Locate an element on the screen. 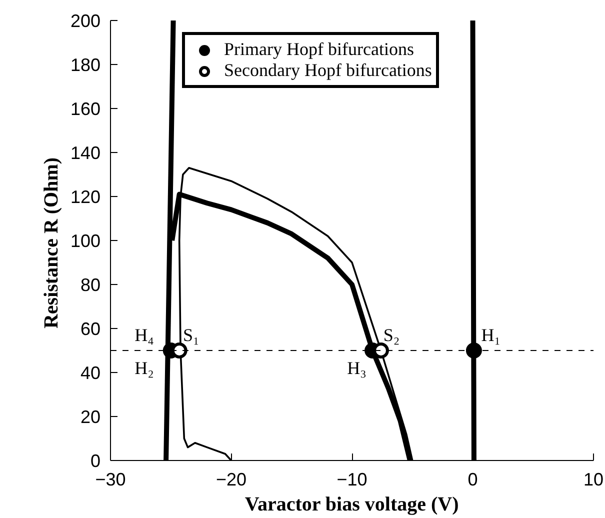  y-tick-label: 0 is located at coordinates (95, 461).